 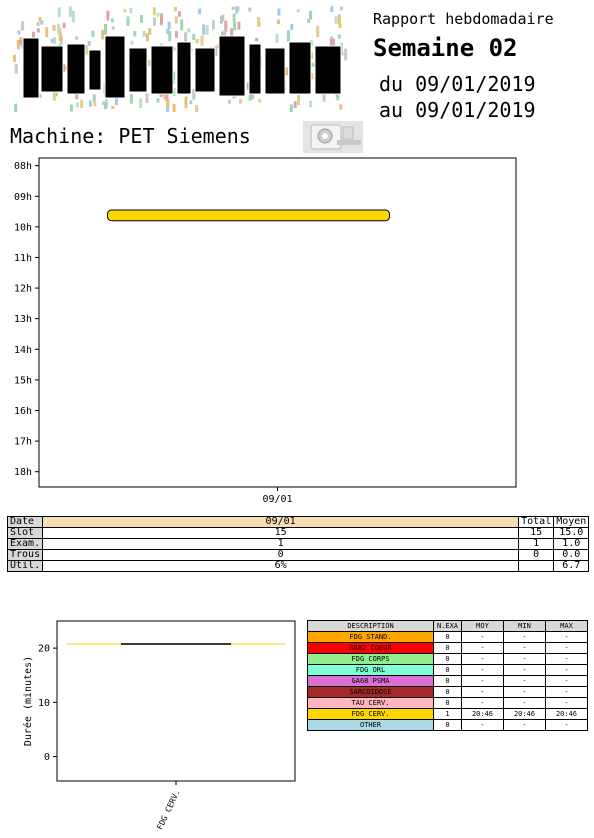 What do you see at coordinates (248, 215) in the screenshot?
I see `schedule-exam-bar` at bounding box center [248, 215].